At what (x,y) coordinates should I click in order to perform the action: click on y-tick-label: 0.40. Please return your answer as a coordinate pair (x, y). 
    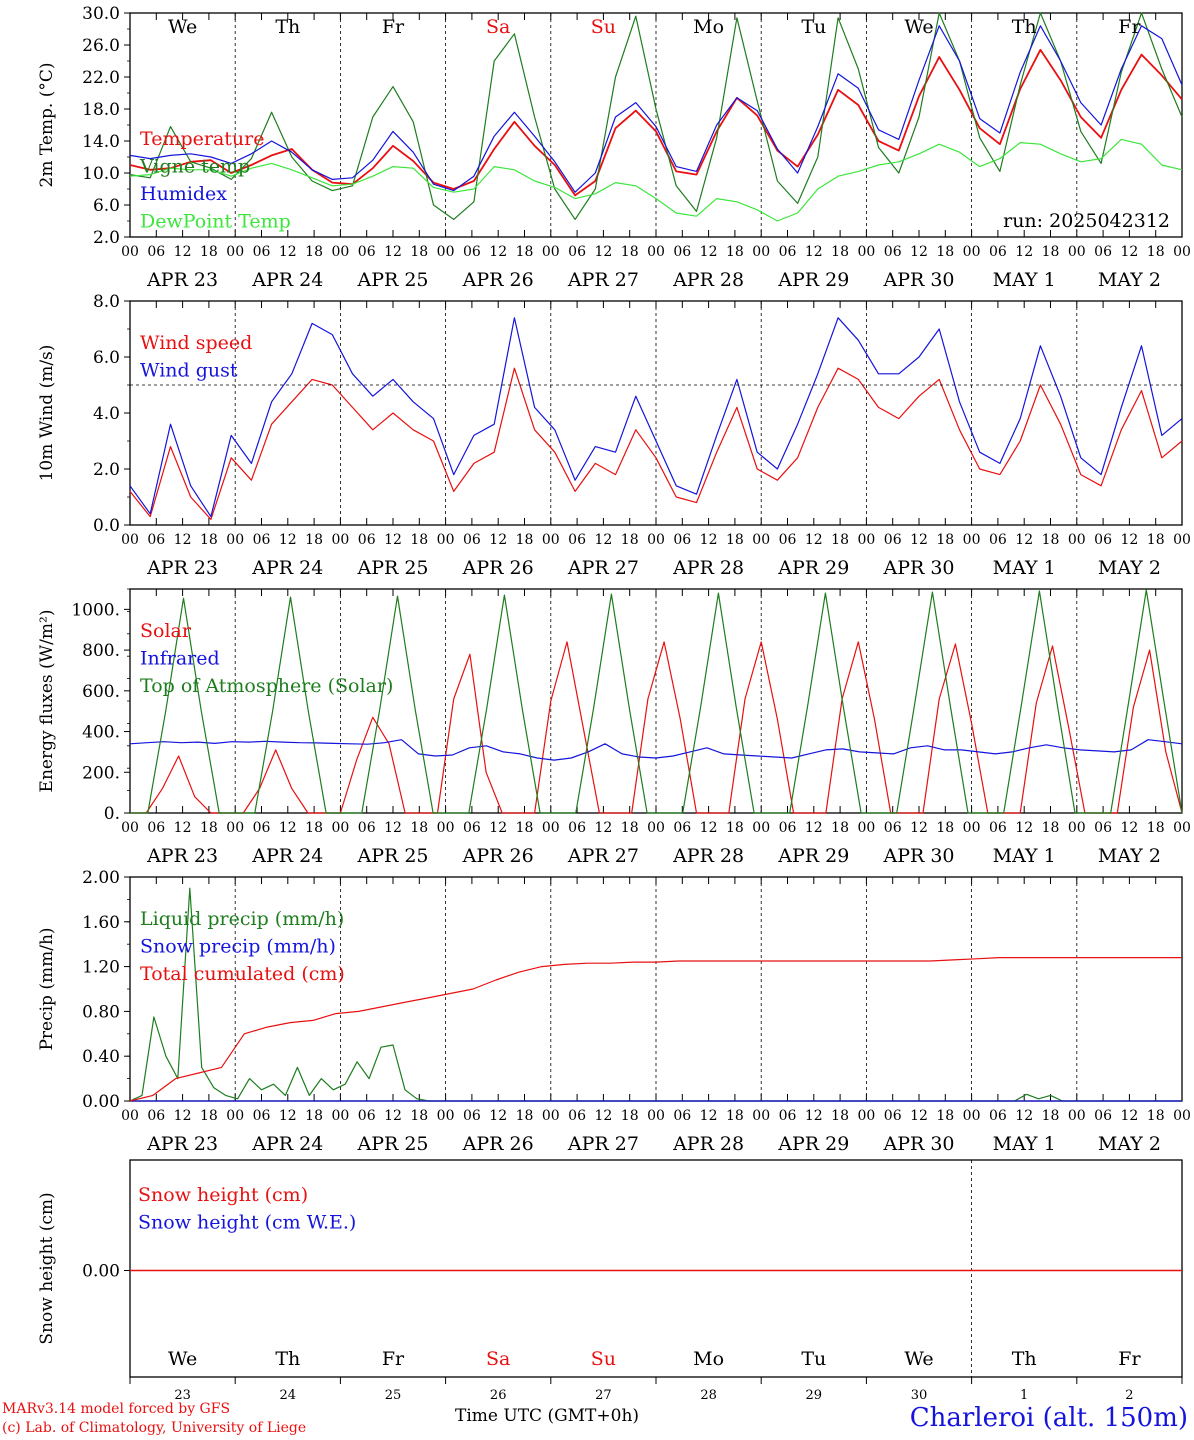
    Looking at the image, I should click on (101, 1057).